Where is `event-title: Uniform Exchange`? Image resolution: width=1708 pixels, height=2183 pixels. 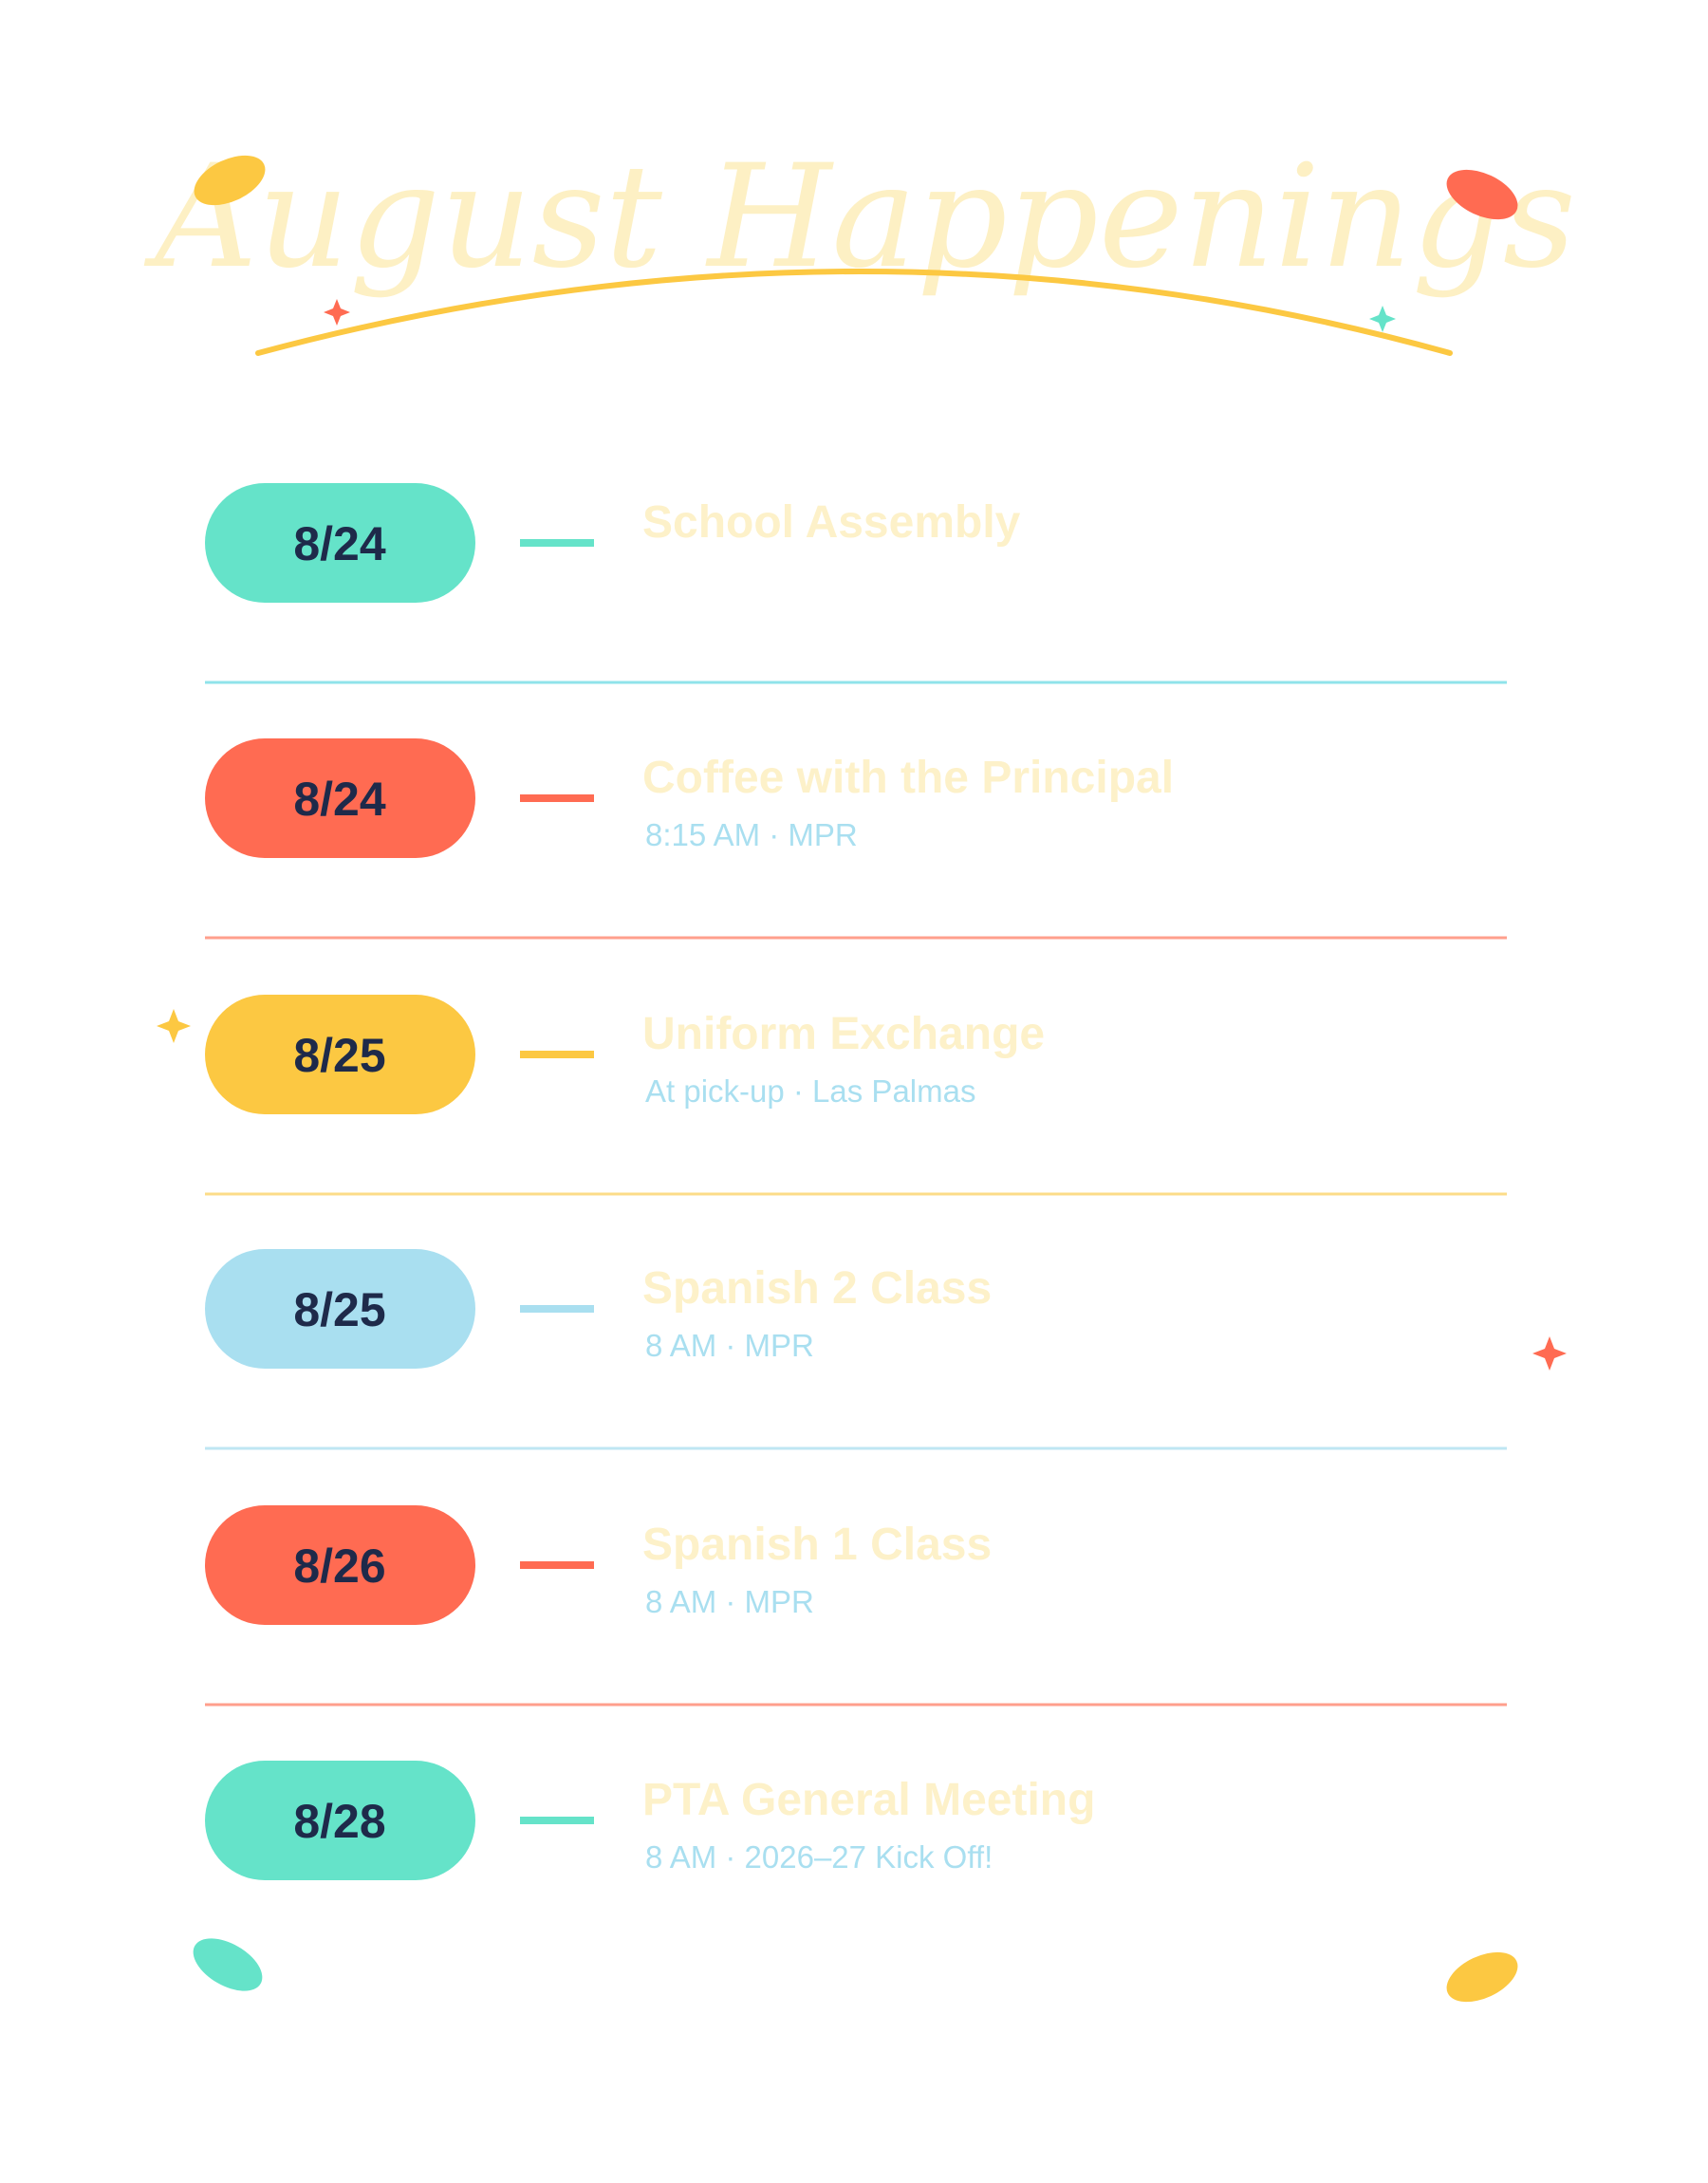 event-title: Uniform Exchange is located at coordinates (844, 1034).